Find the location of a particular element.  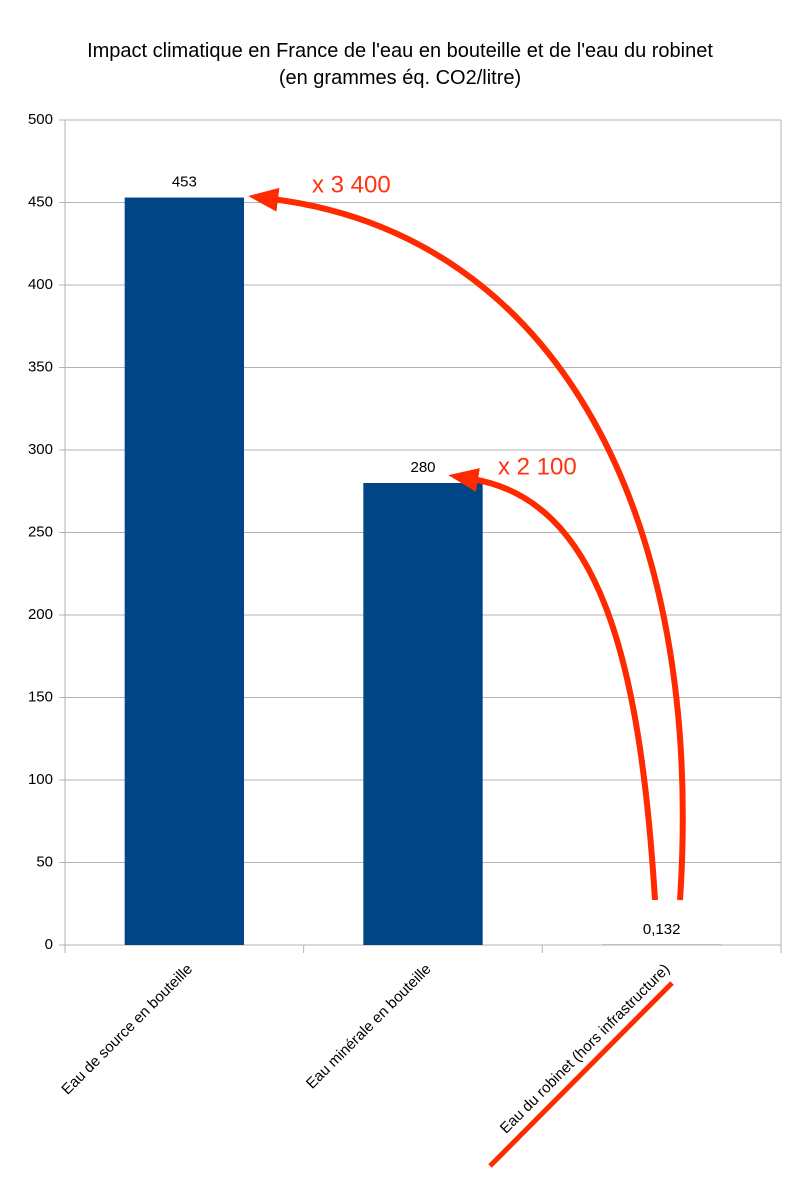

x-tick-label: Eau du robinet (hors infrastructure) is located at coordinates (585, 1049).